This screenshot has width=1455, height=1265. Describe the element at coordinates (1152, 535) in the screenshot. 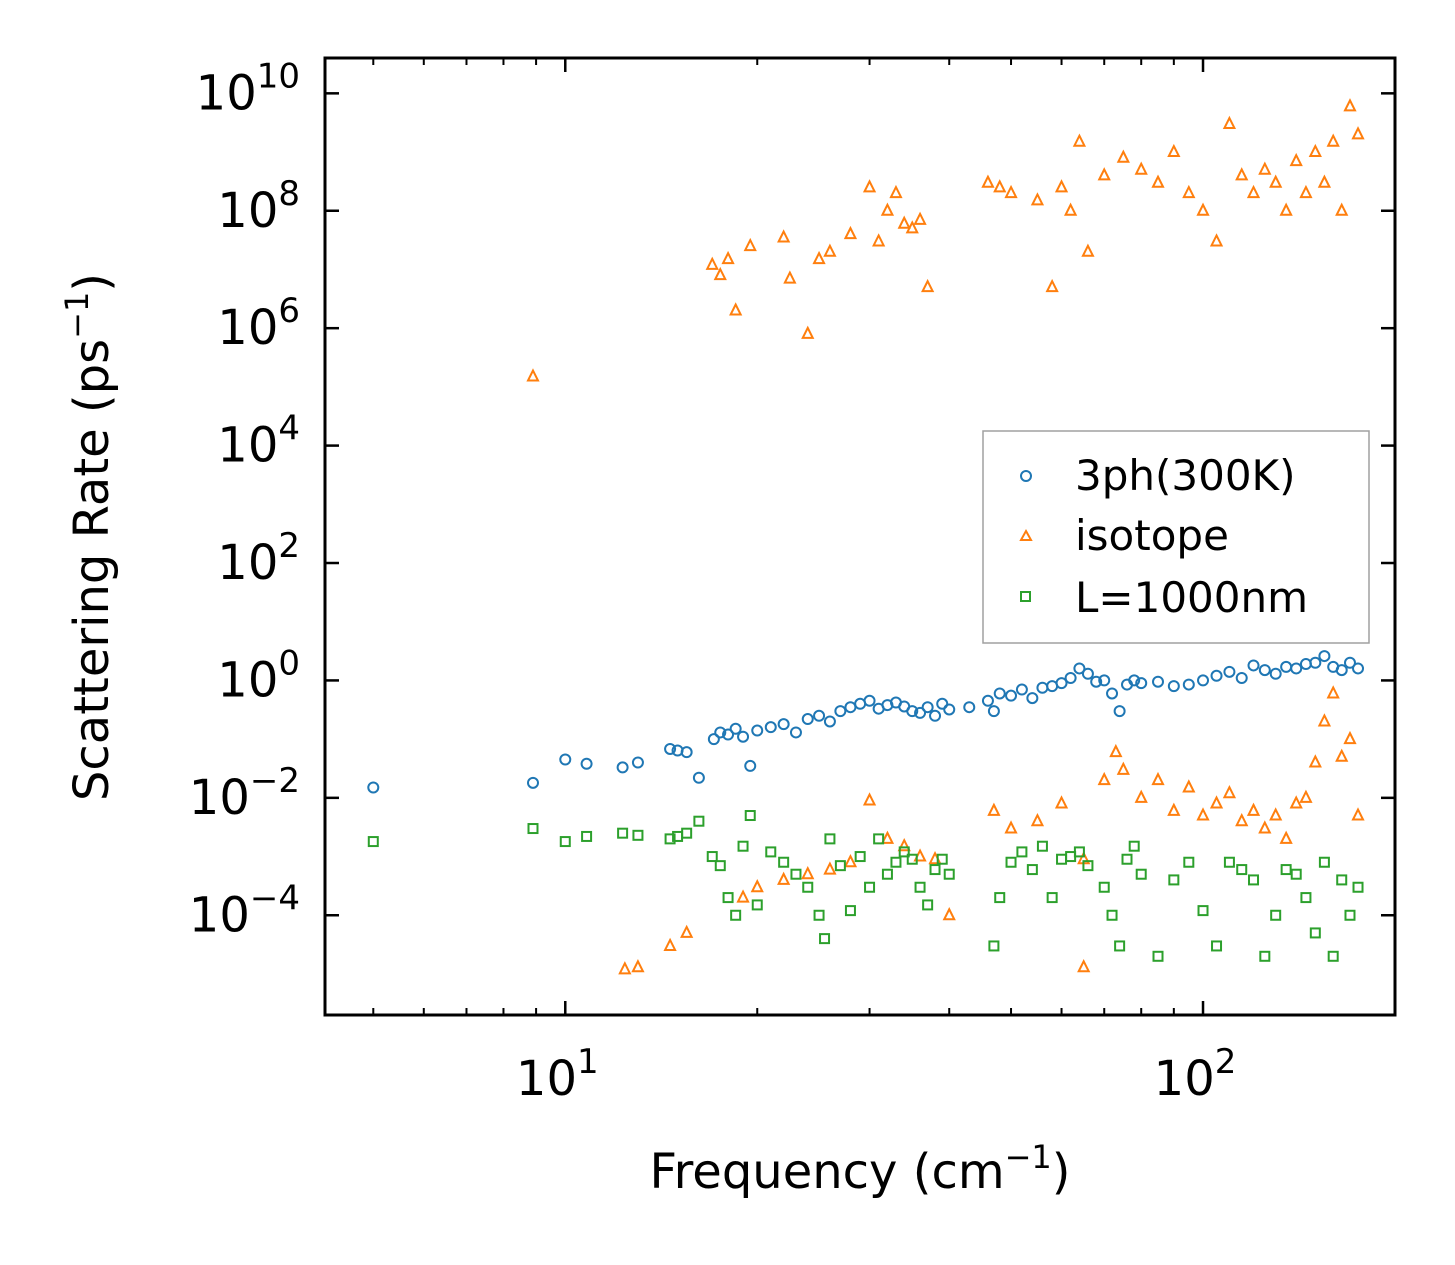

I see `legend-label-isotope: isotope` at that location.